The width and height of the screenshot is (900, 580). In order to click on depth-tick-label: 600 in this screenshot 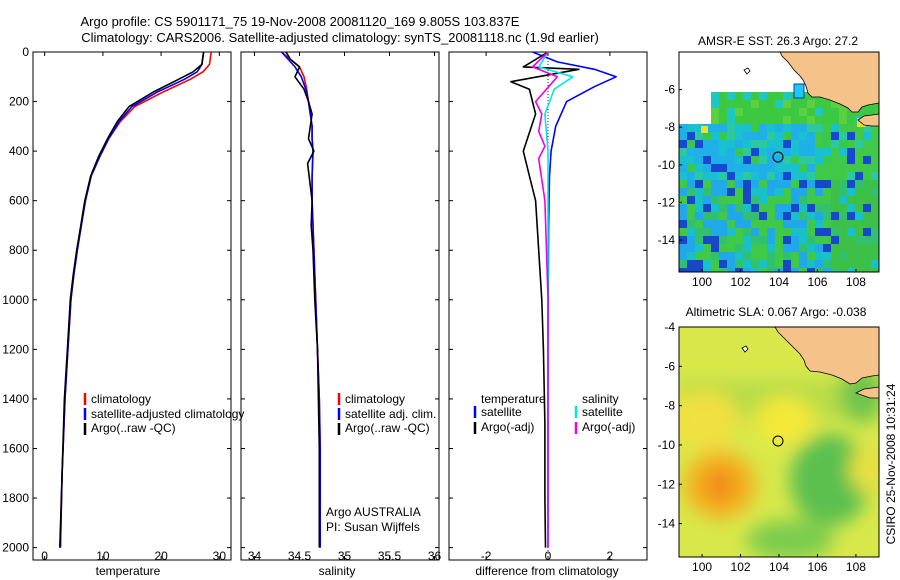, I will do `click(19, 201)`.